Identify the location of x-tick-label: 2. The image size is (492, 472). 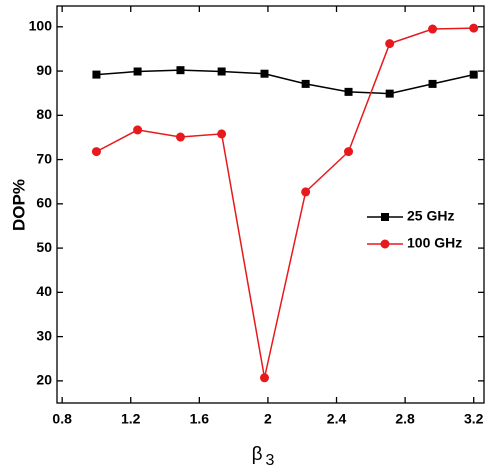
(268, 419).